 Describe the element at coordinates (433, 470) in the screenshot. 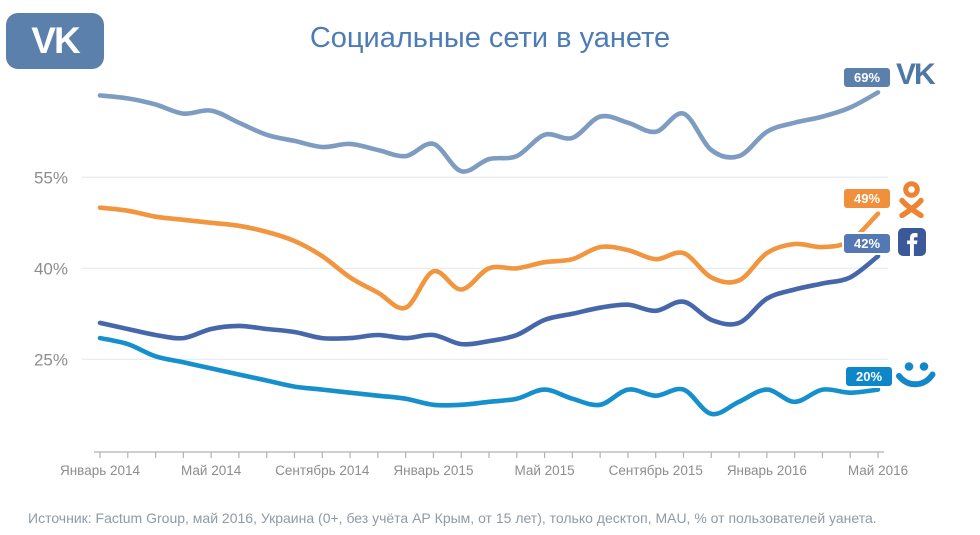

I see `x-axis-label: Январь 2015` at that location.